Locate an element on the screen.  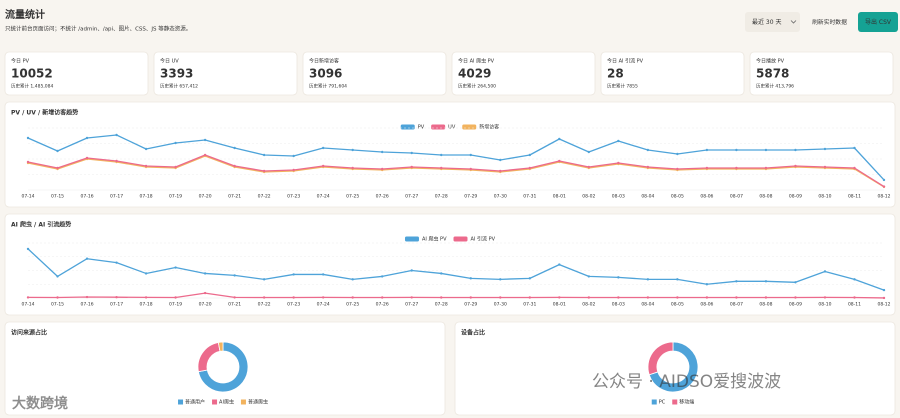
stat-value: 10052 is located at coordinates (32, 74).